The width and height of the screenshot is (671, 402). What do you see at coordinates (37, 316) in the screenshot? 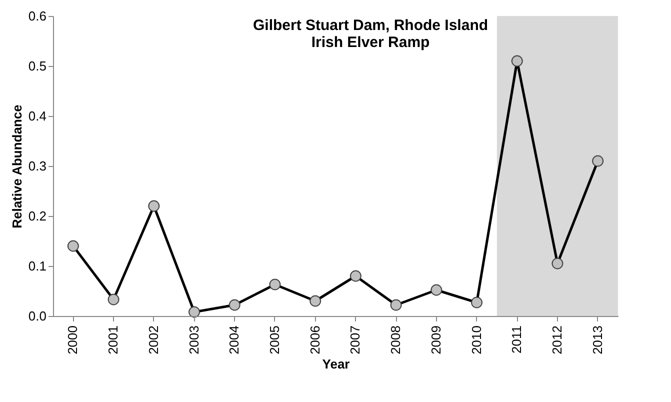
I see `y-tick-label: 0.0` at bounding box center [37, 316].